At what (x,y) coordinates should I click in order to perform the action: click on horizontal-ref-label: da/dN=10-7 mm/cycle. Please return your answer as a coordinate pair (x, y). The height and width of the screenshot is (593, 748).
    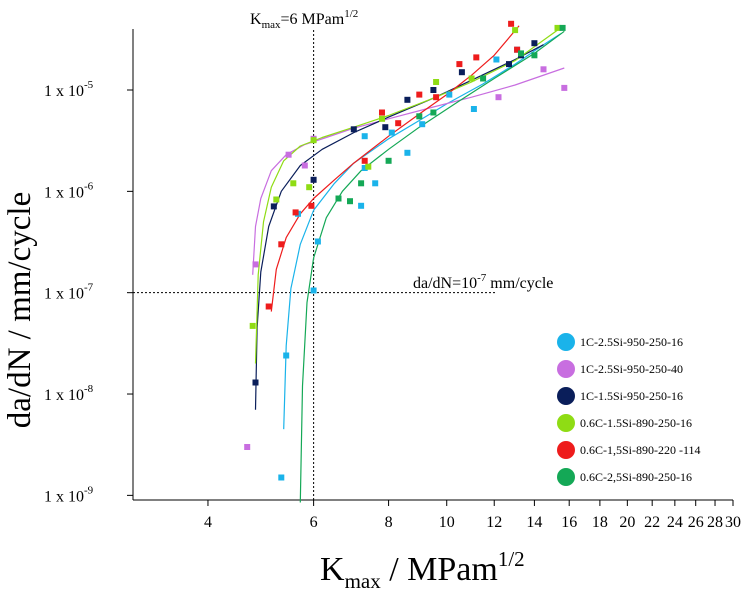
    Looking at the image, I should click on (483, 282).